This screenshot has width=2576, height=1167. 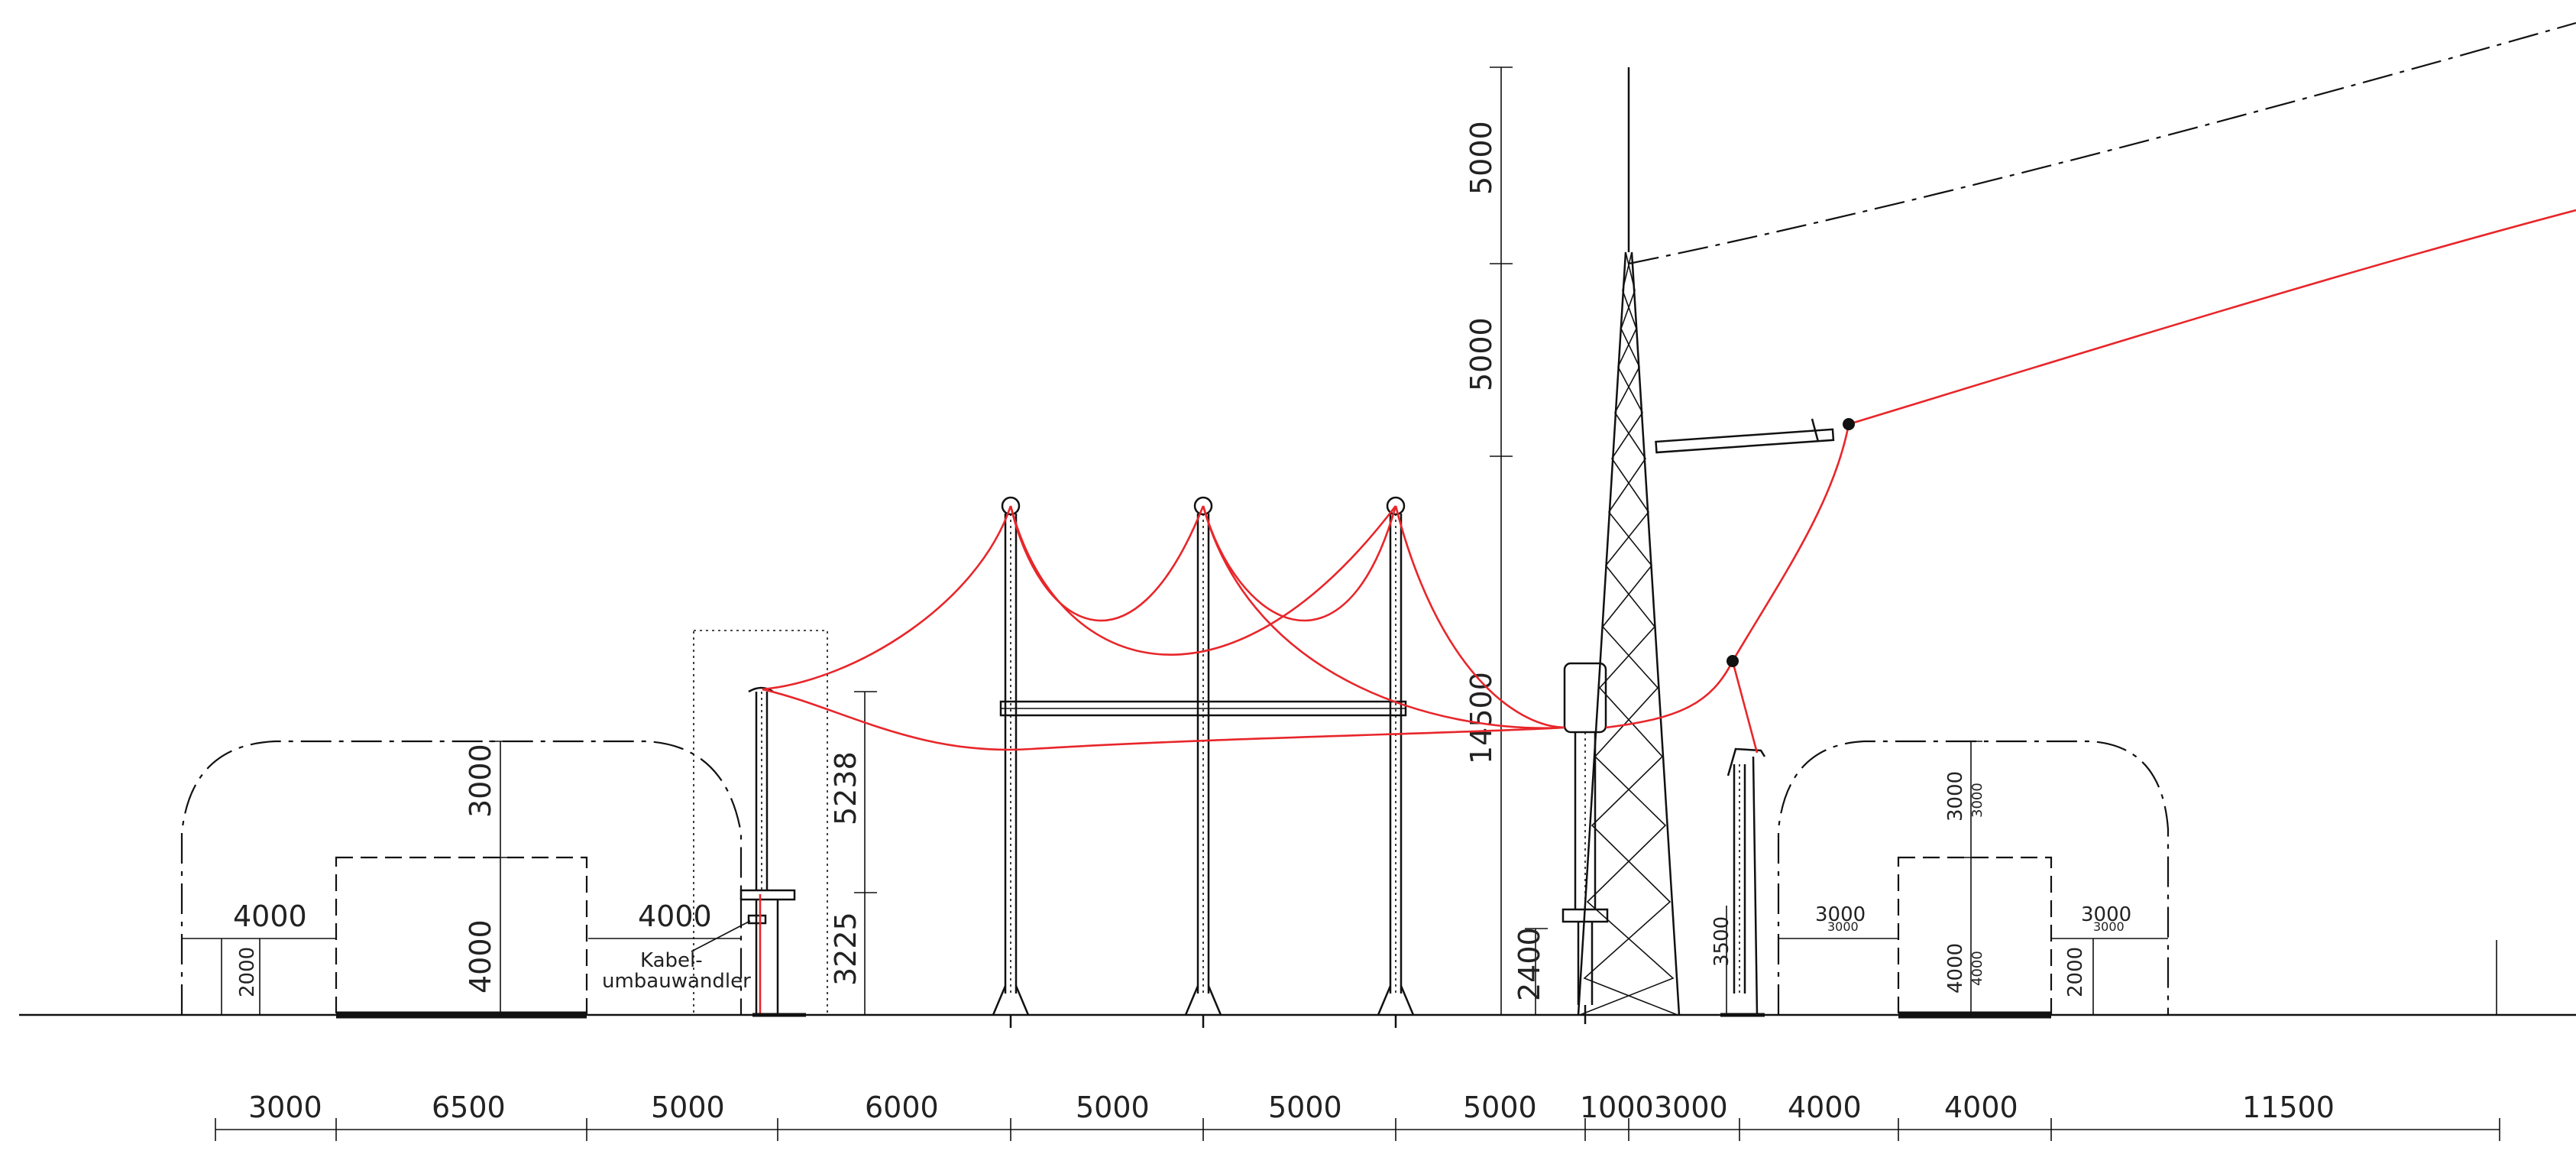 I want to click on left-clearance-zone, so click(x=461, y=879).